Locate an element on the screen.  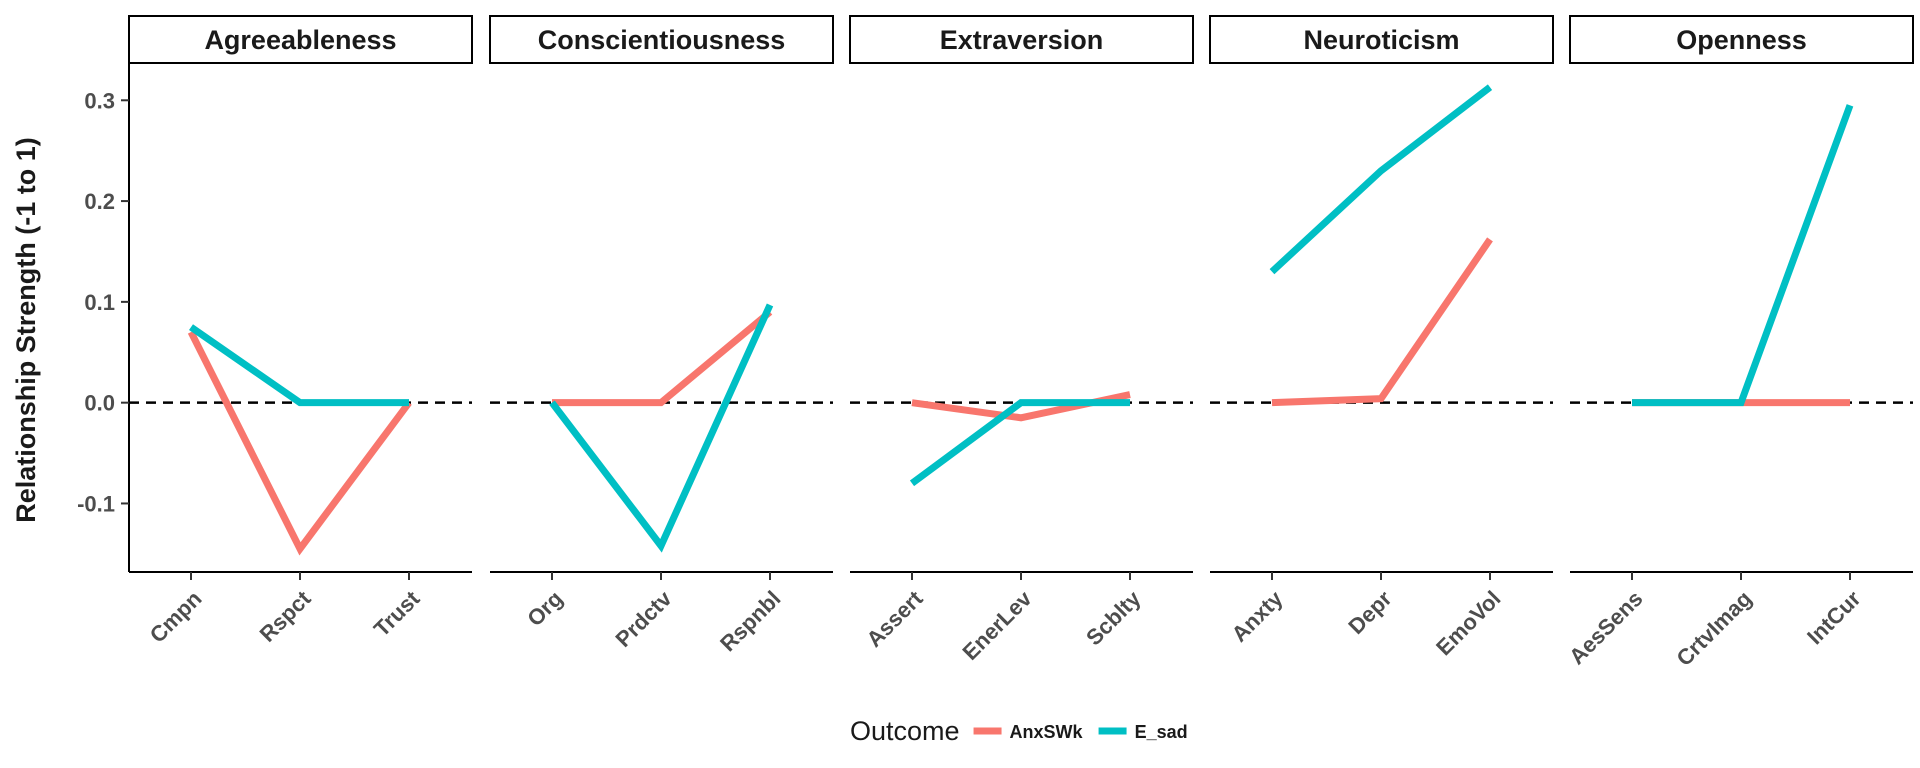
x-tick-label: Assert is located at coordinates (894, 618).